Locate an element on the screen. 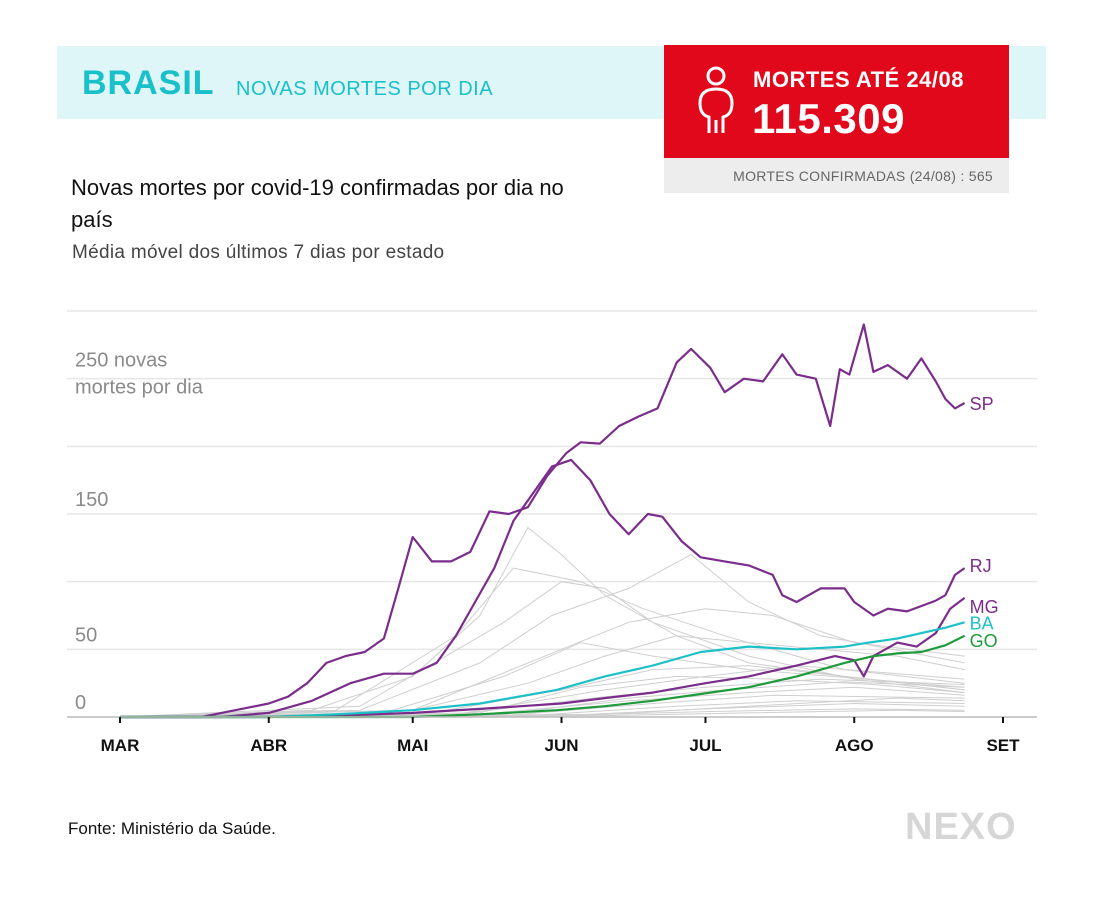 The height and width of the screenshot is (901, 1101). country-title: BRASIL is located at coordinates (148, 83).